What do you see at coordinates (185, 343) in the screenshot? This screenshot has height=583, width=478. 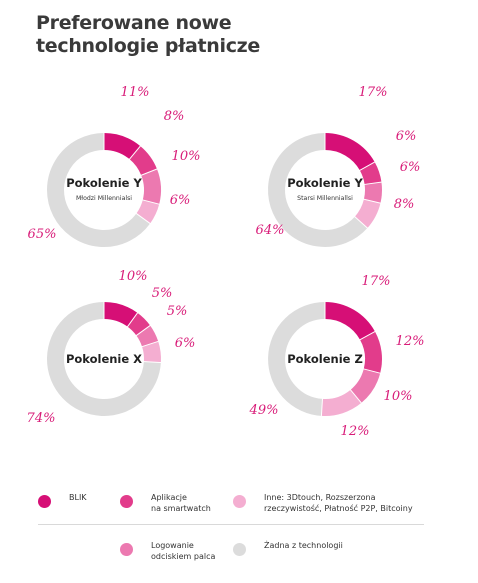 I see `donut-3-pct-label-4: 6%` at bounding box center [185, 343].